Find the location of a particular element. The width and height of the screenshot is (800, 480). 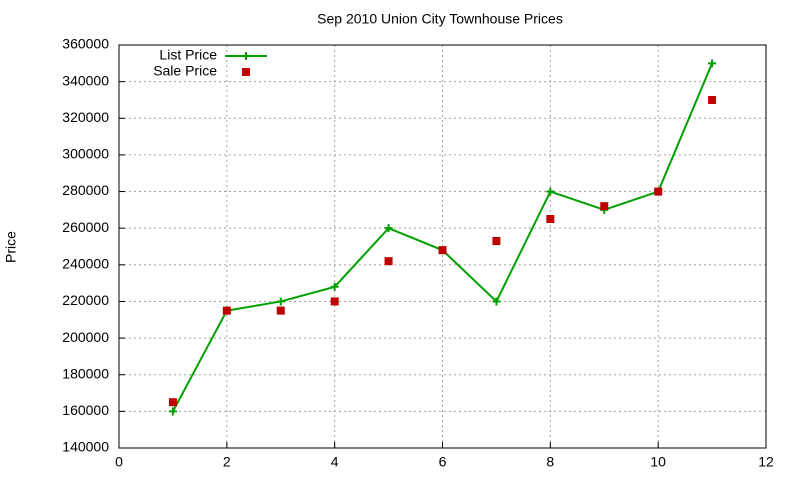

x-tick-label: 4 is located at coordinates (335, 462).